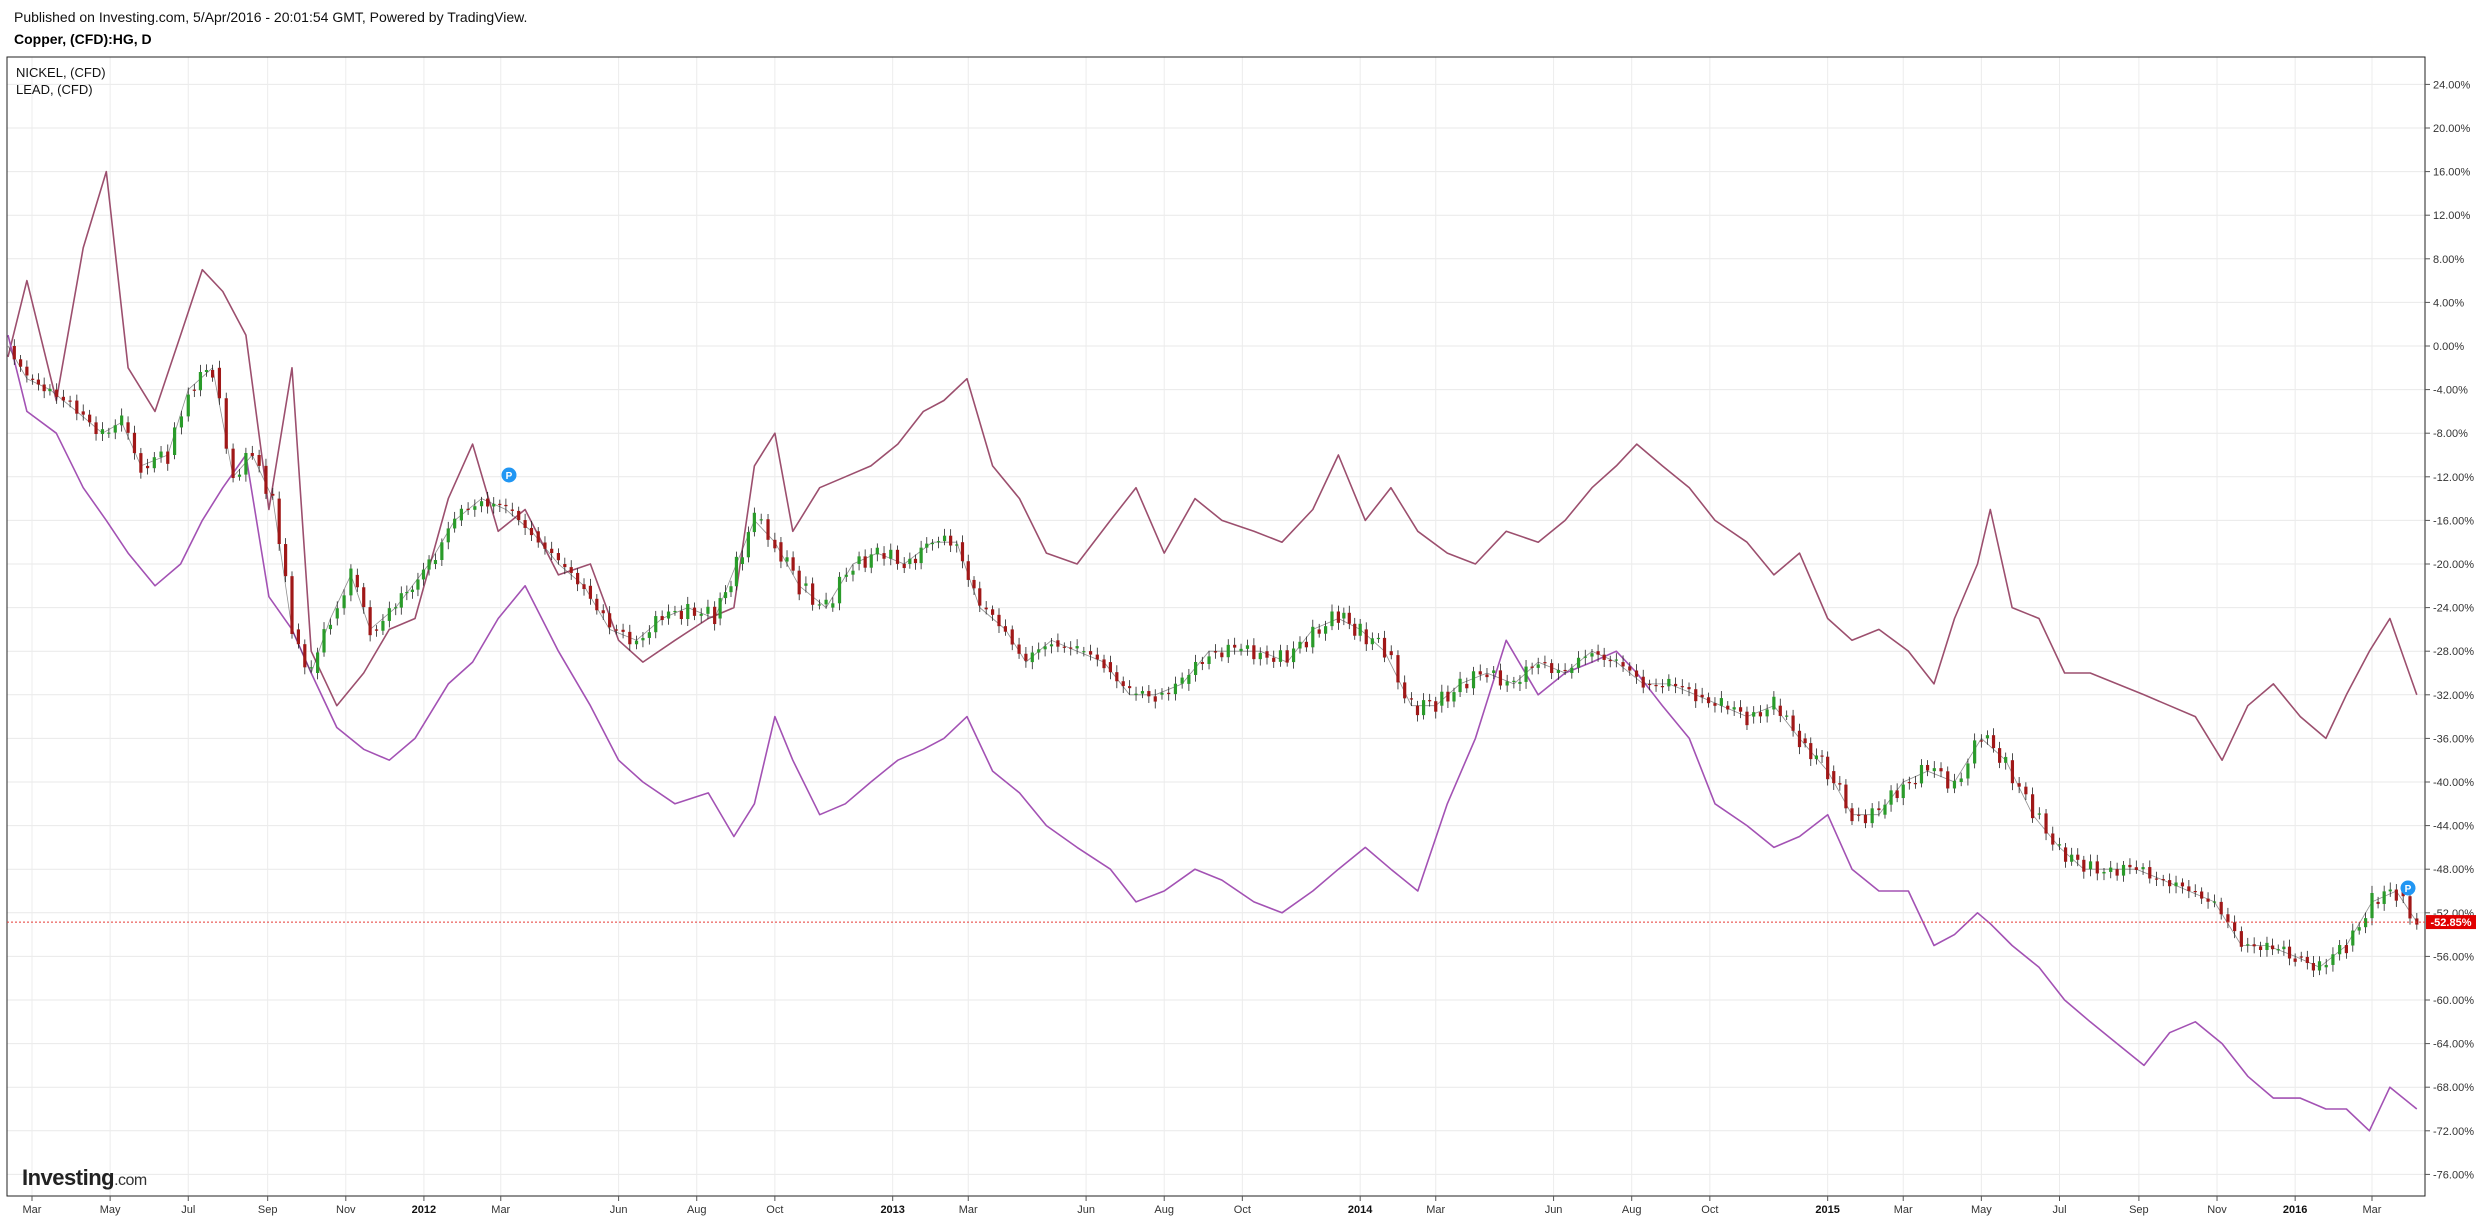  What do you see at coordinates (32, 1210) in the screenshot?
I see `x-tick-label: Mar` at bounding box center [32, 1210].